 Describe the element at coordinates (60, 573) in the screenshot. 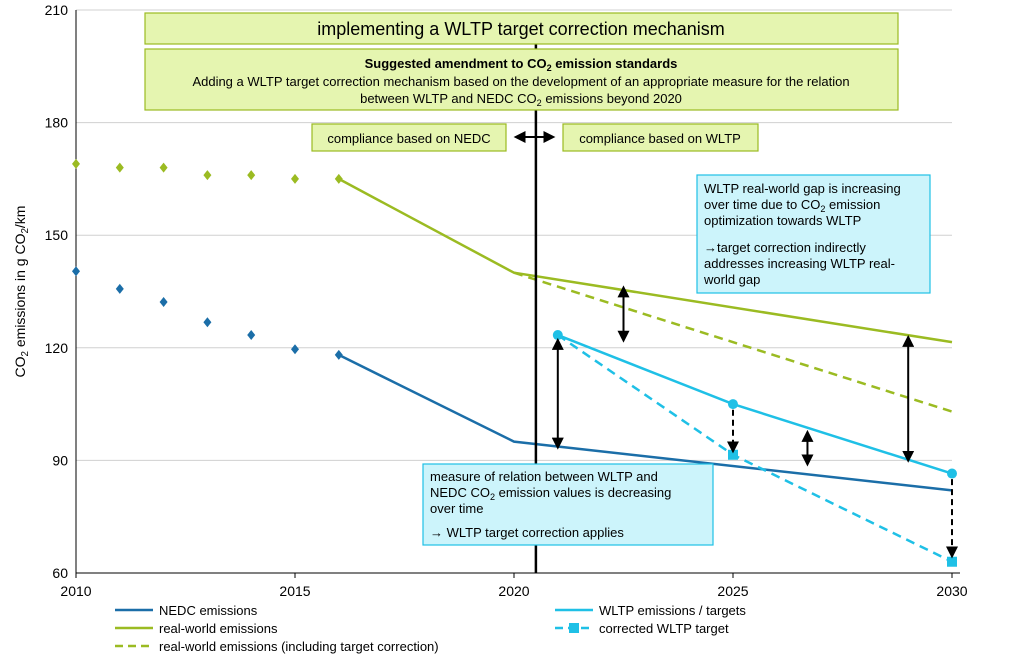

I see `y-tick-label: 60` at that location.